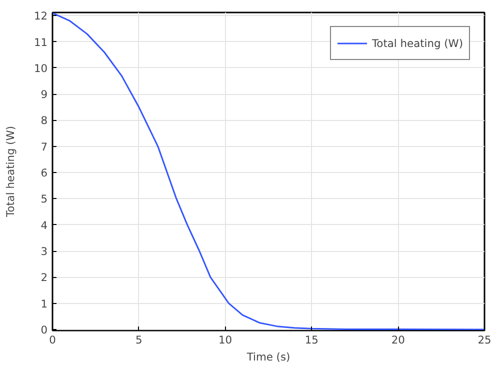 Image resolution: width=496 pixels, height=366 pixels. Describe the element at coordinates (44, 199) in the screenshot. I see `y-tick-label: 5` at that location.